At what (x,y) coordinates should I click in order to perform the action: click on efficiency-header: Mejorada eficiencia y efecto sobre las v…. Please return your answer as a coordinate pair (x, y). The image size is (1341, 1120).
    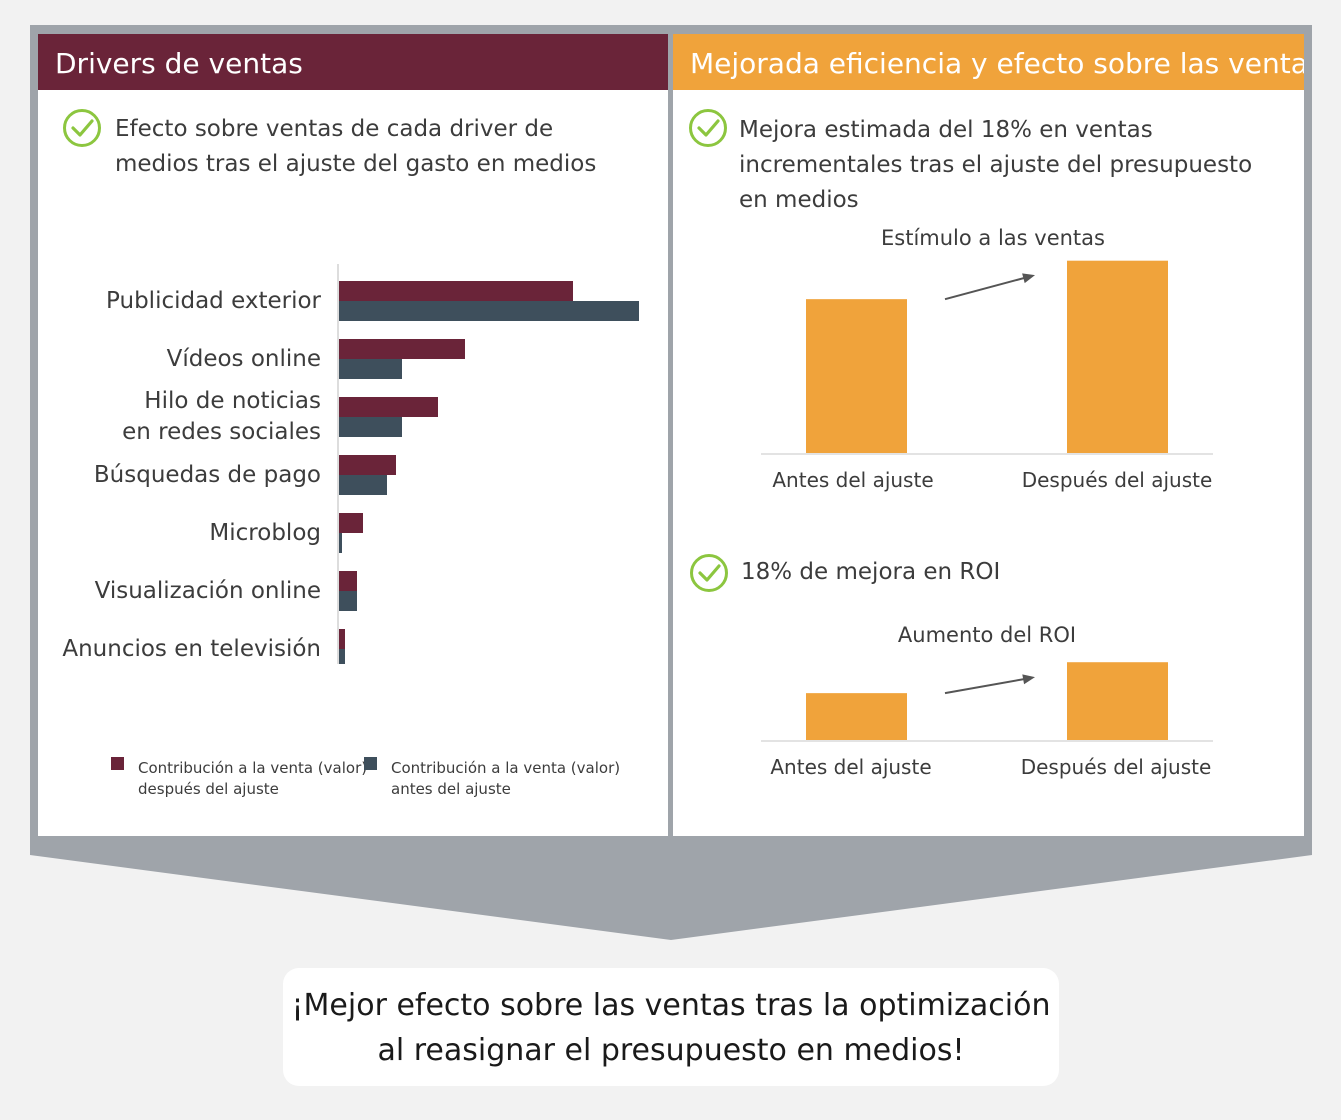
    Looking at the image, I should click on (988, 62).